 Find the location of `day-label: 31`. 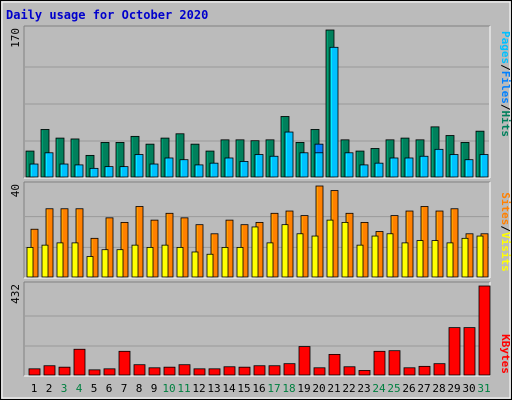

day-label: 31 is located at coordinates (483, 388).